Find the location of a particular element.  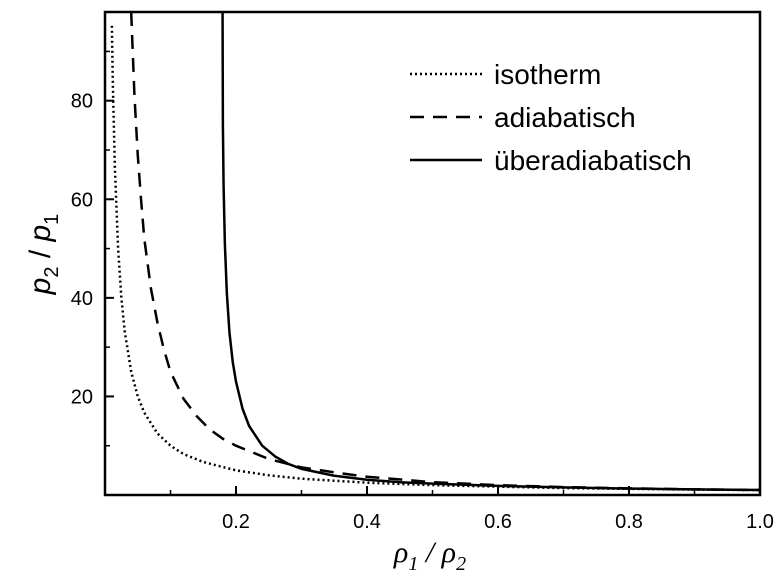

y-axis-title: p2 / p1 is located at coordinates (43, 255).